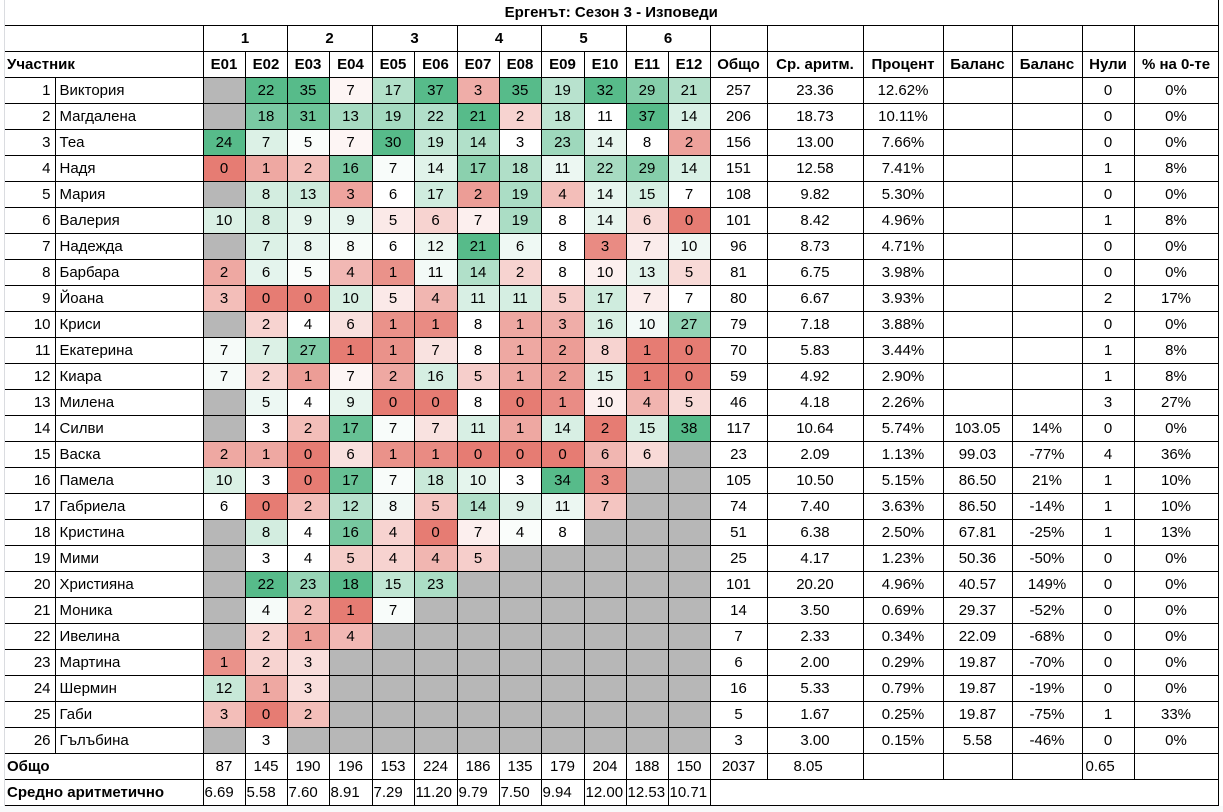 This screenshot has height=812, width=1223. Describe the element at coordinates (903, 558) in the screenshot. I see `percent-cell: 1.23%` at that location.